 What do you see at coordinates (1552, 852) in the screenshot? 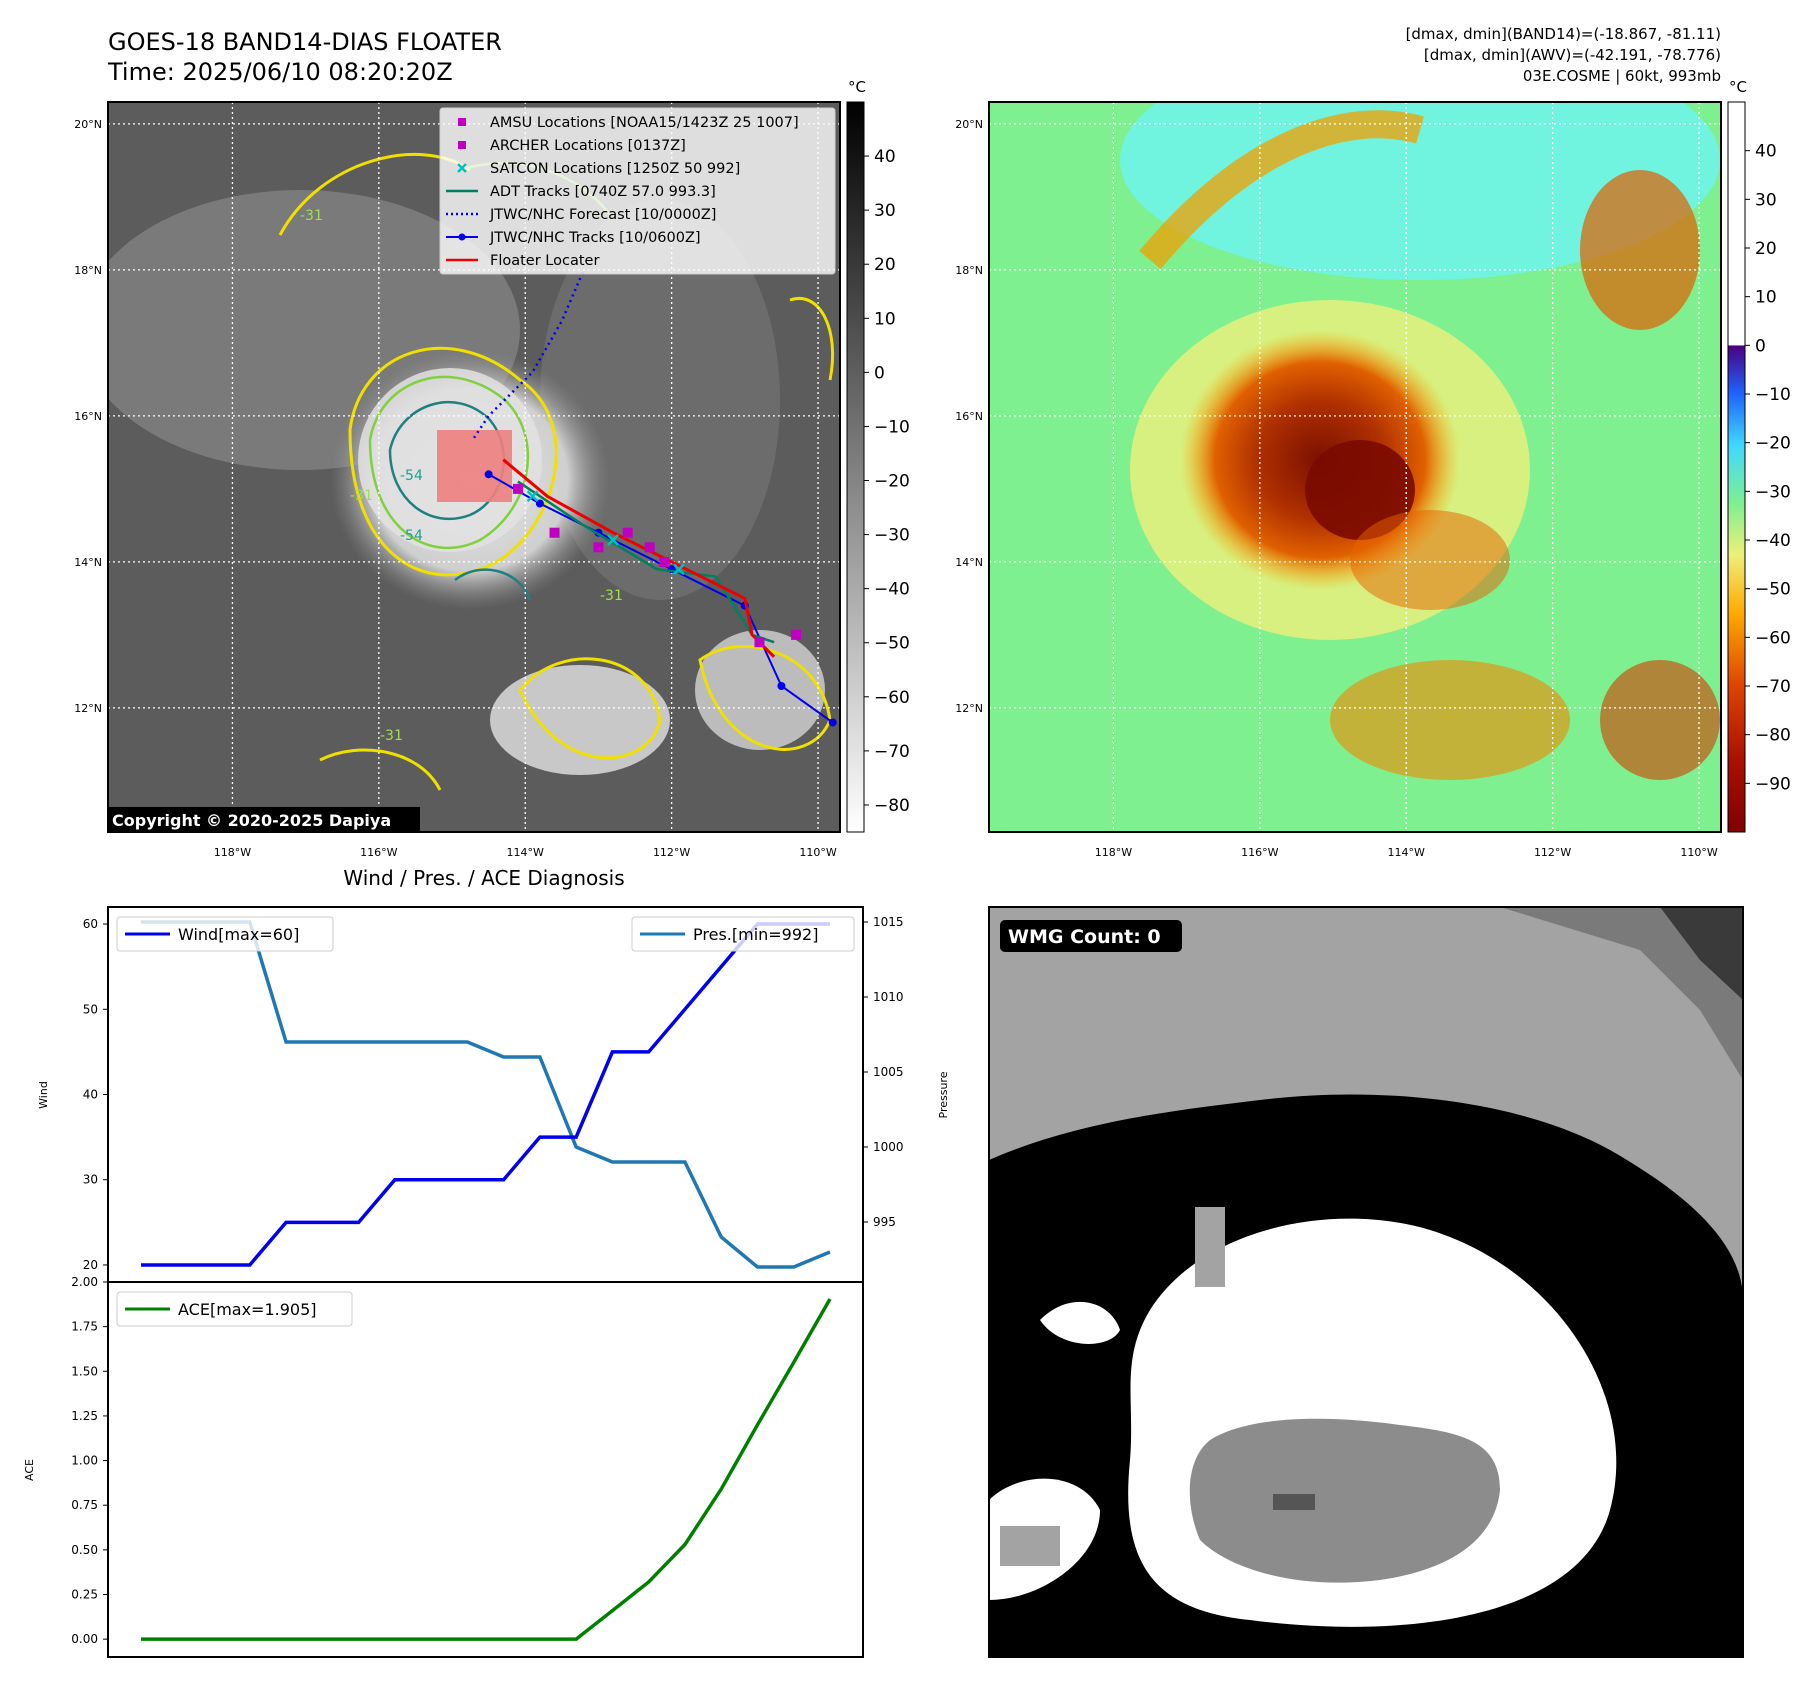
I see `lon-tick-label: 112°W` at bounding box center [1552, 852].